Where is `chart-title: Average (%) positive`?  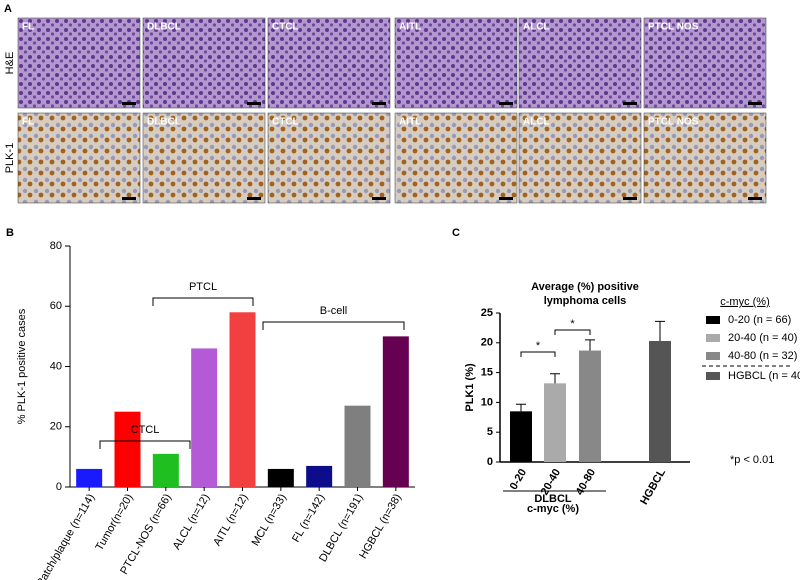
chart-title: Average (%) positive is located at coordinates (585, 287).